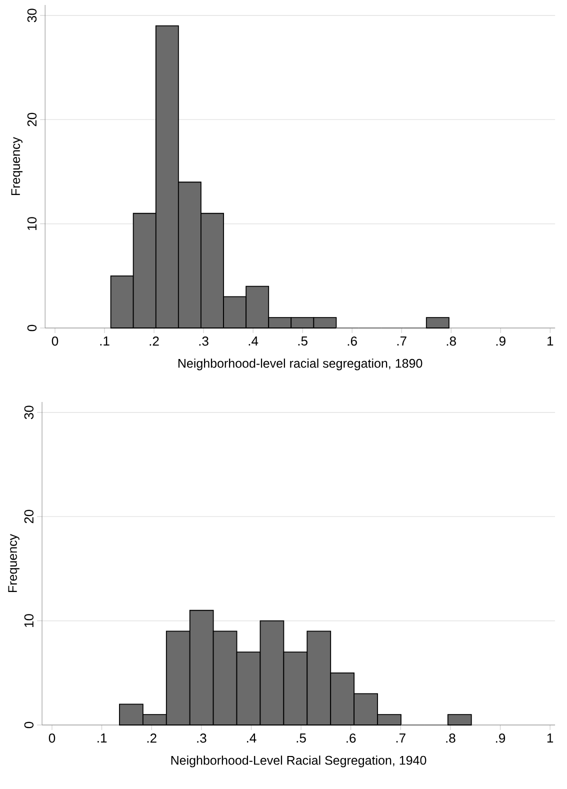  Describe the element at coordinates (300, 364) in the screenshot. I see `x-axis-title: Neighborhood-level racial segregation, 1890` at that location.